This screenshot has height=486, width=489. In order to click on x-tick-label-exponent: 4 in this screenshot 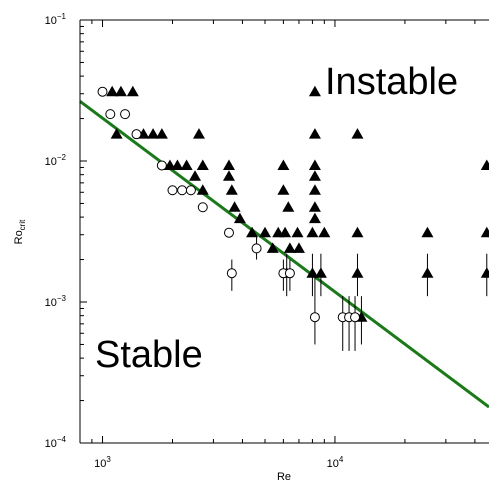, I will do `click(341, 459)`.